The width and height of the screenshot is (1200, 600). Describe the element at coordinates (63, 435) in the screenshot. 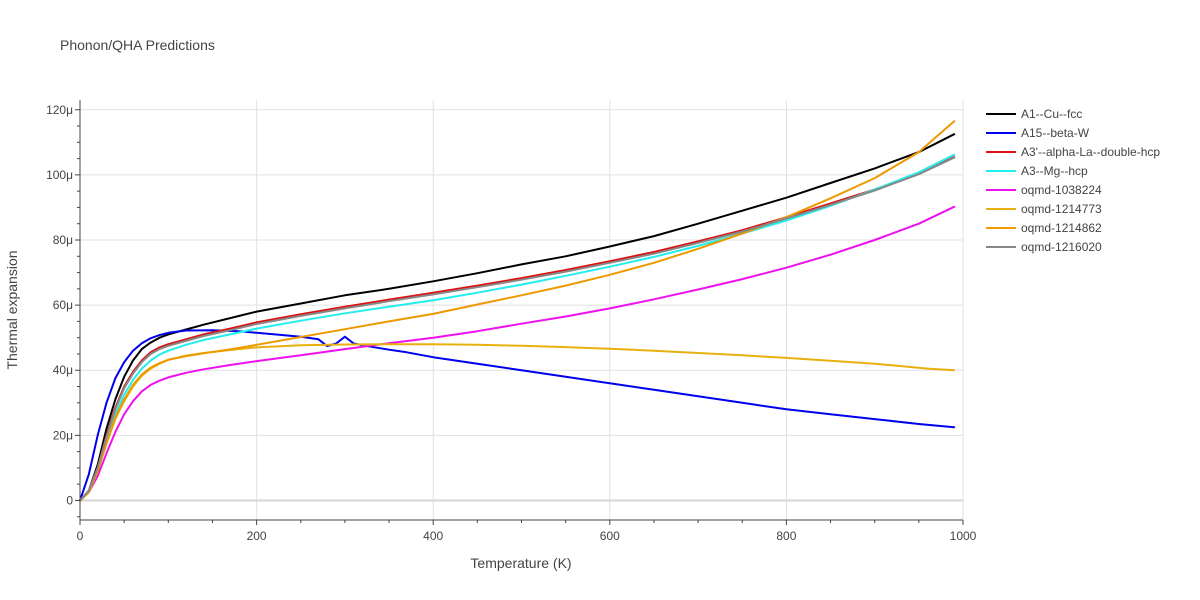

I see `y-tick-label: 20μ` at that location.